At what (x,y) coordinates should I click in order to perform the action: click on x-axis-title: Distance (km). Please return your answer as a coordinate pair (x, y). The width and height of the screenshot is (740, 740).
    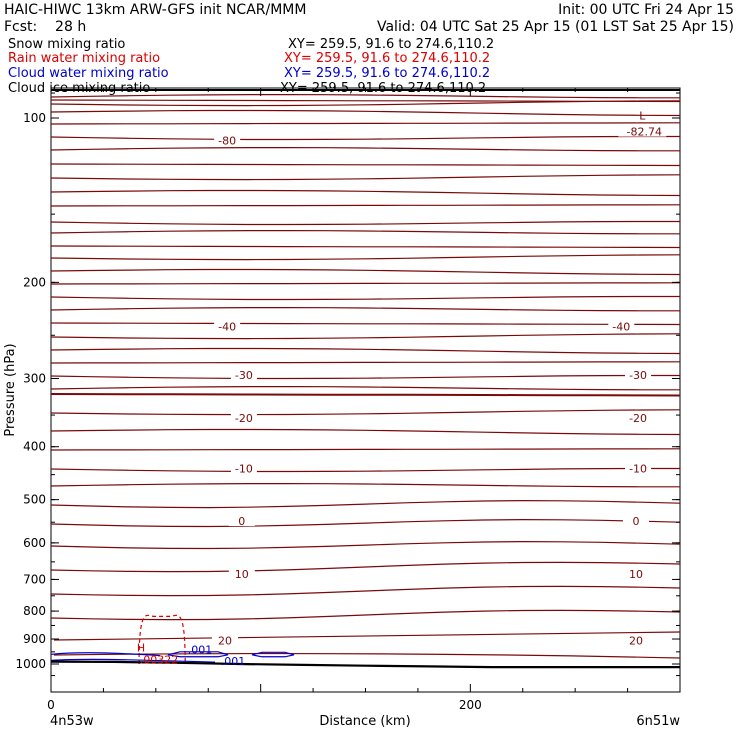
    Looking at the image, I should click on (364, 721).